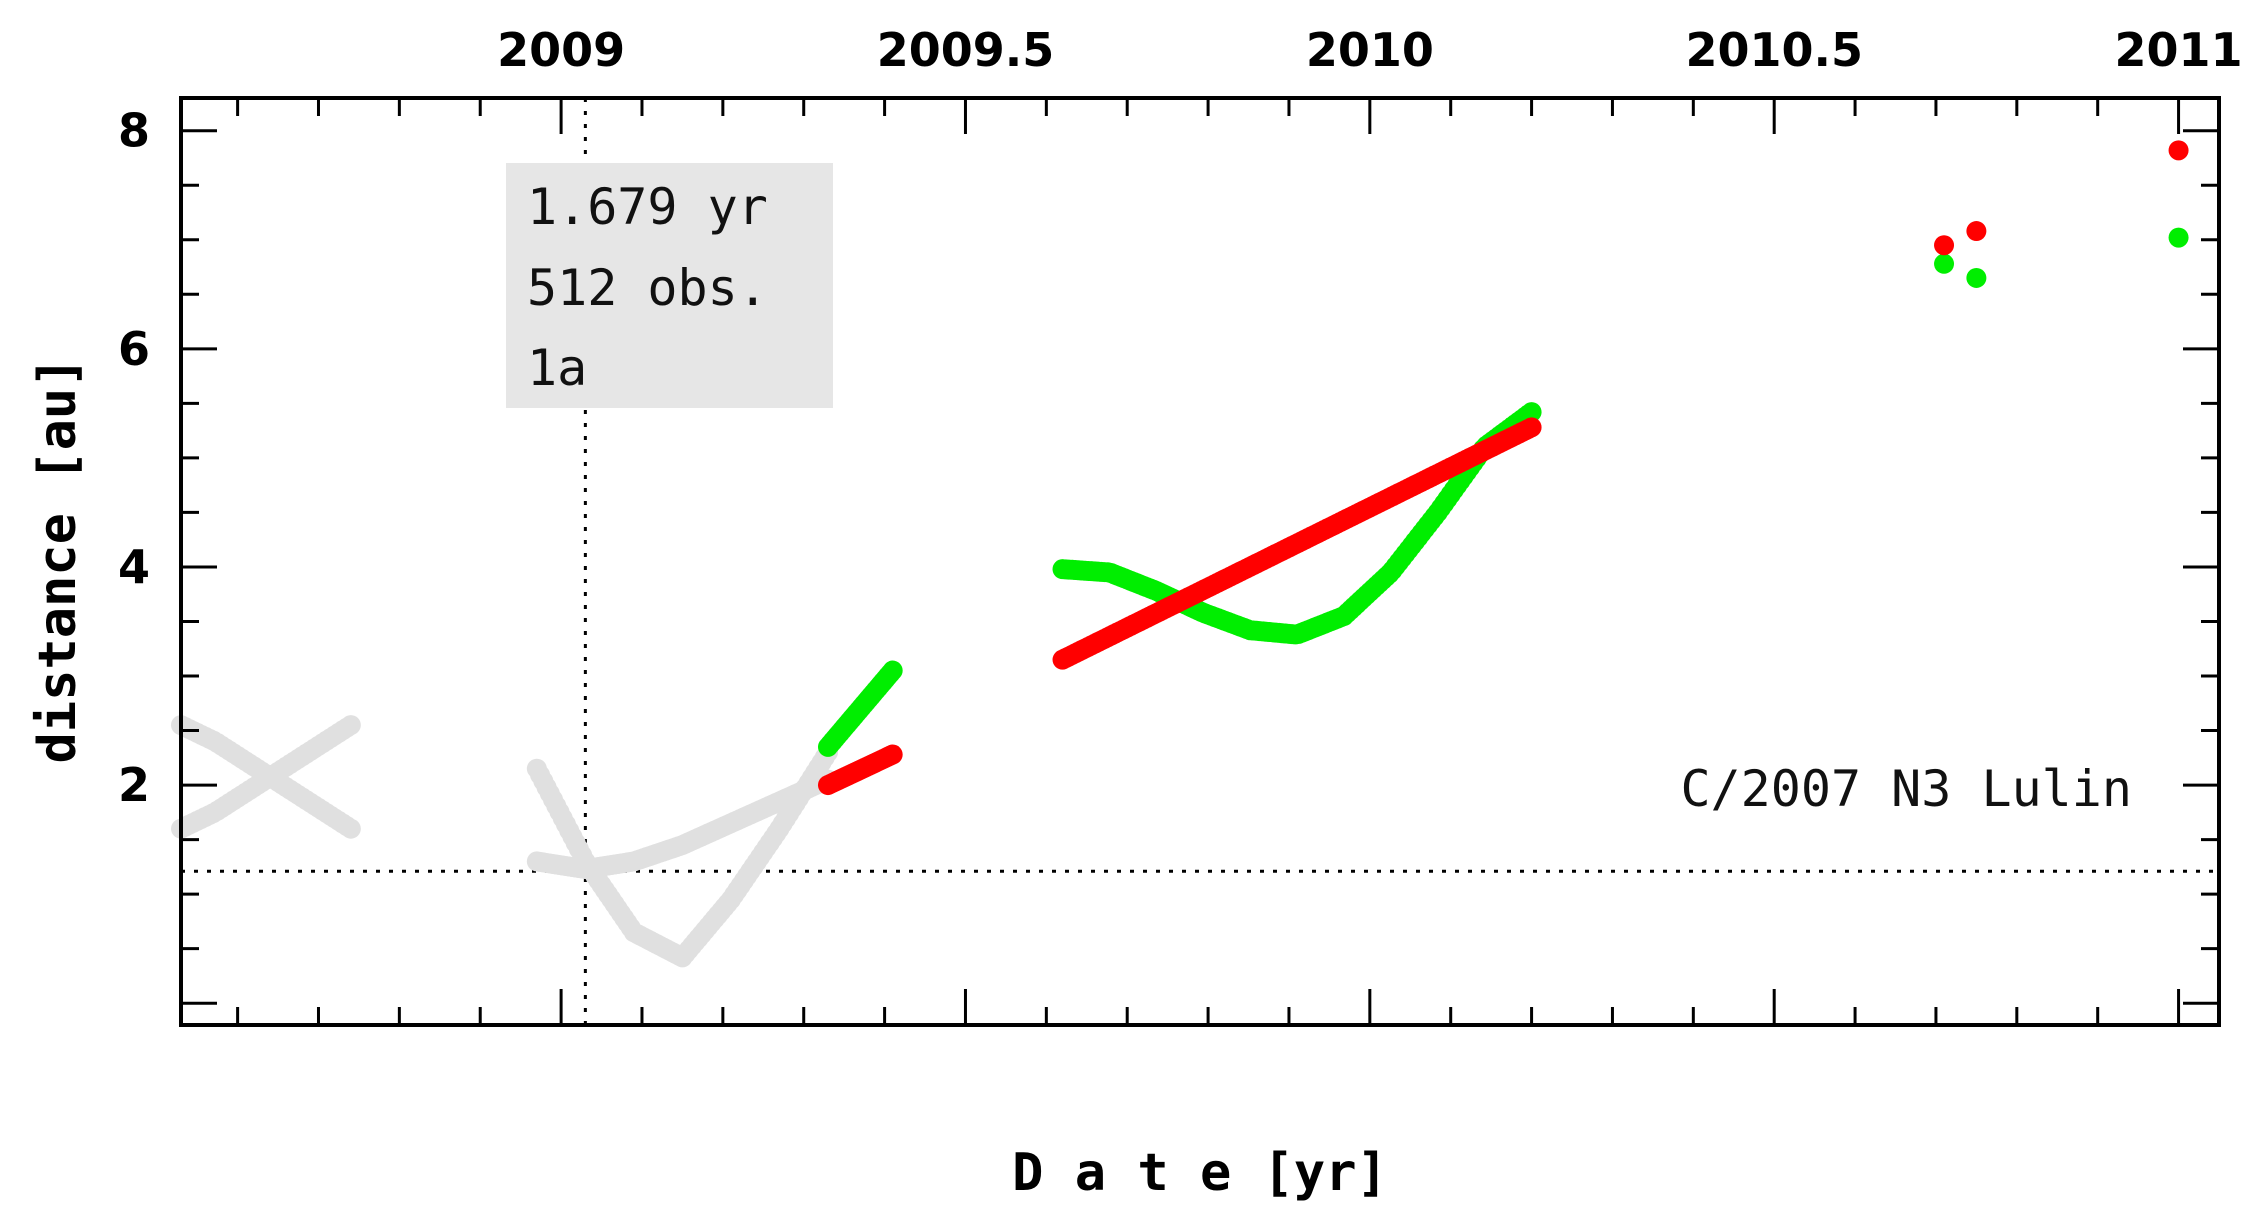 The image size is (2258, 1208). What do you see at coordinates (134, 785) in the screenshot?
I see `y-tick-label: 2` at bounding box center [134, 785].